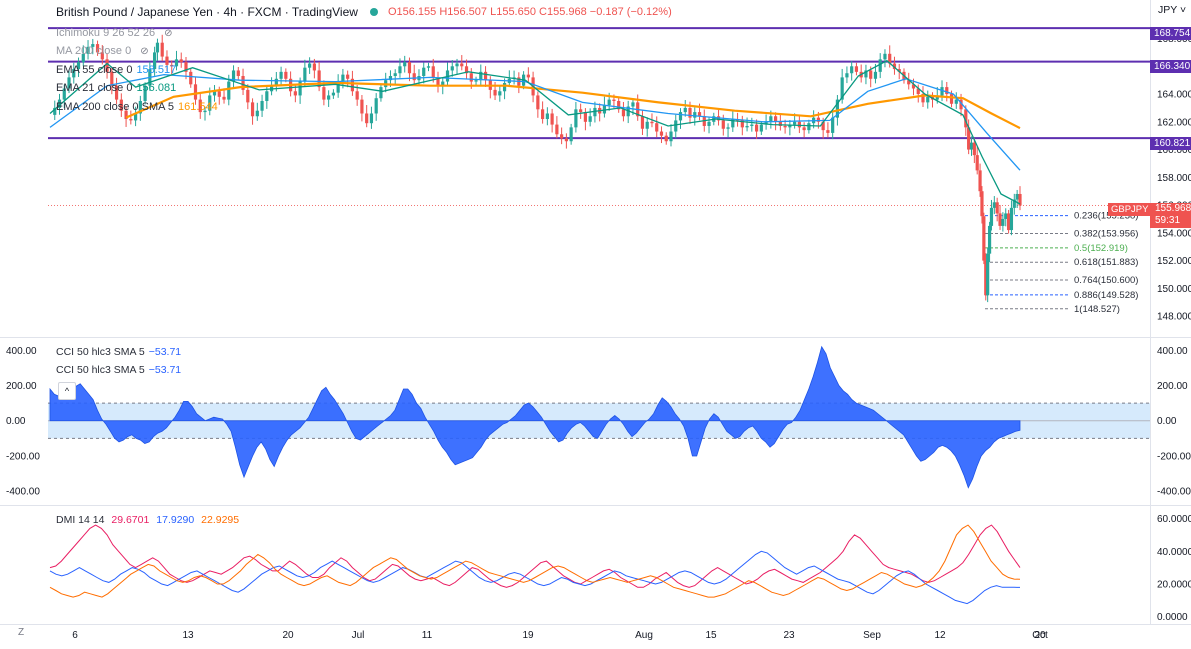 This screenshot has height=649, width=1191. What do you see at coordinates (288, 635) in the screenshot?
I see `time-tick-label: 20` at bounding box center [288, 635].